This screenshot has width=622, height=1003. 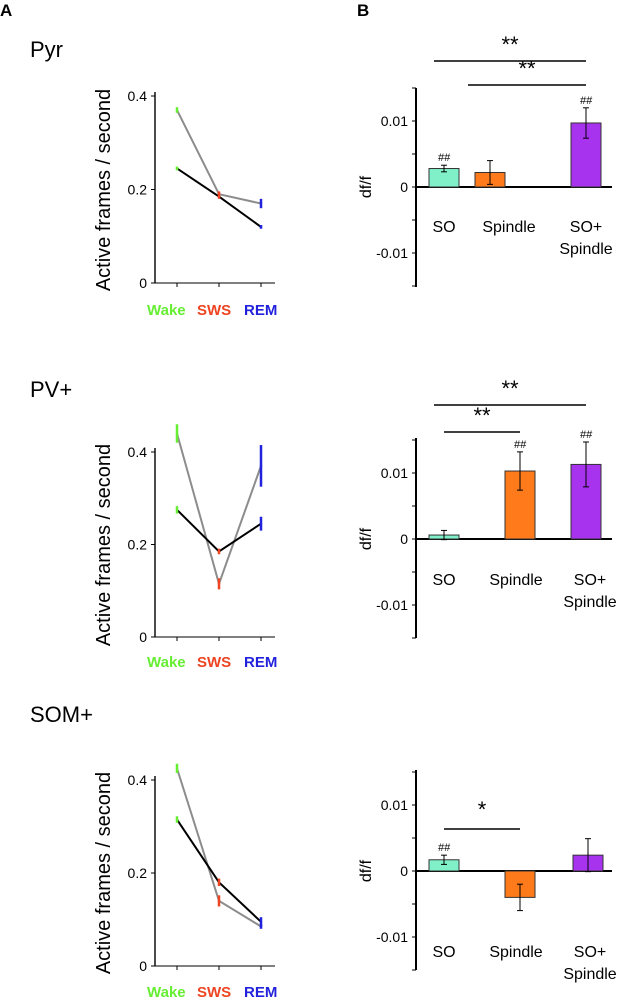 What do you see at coordinates (51, 389) in the screenshot?
I see `chart-title: PV+` at bounding box center [51, 389].